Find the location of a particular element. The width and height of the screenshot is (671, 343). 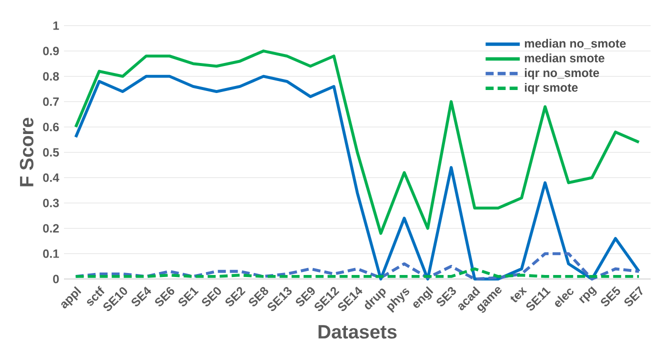

y-tick-label: 0.5 is located at coordinates (51, 152).